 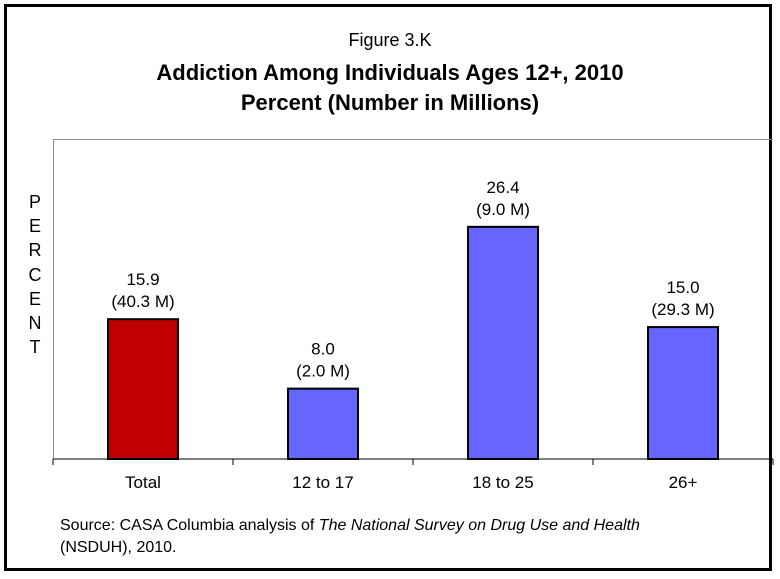 What do you see at coordinates (682, 287) in the screenshot?
I see `bar-value-label: 15.0` at bounding box center [682, 287].